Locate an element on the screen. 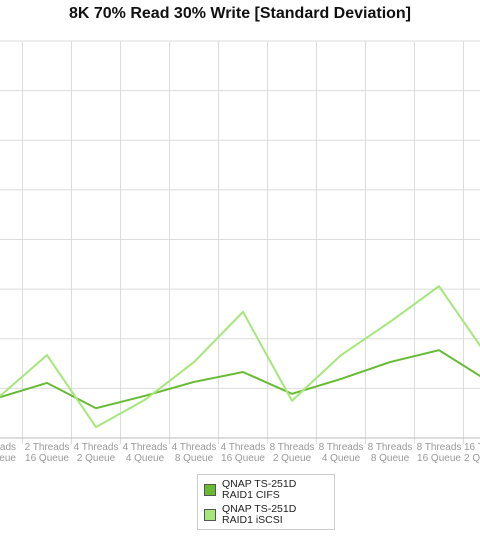 The height and width of the screenshot is (538, 480). legend-label: QNAP TS-251D RAID1 CIFS is located at coordinates (259, 489).